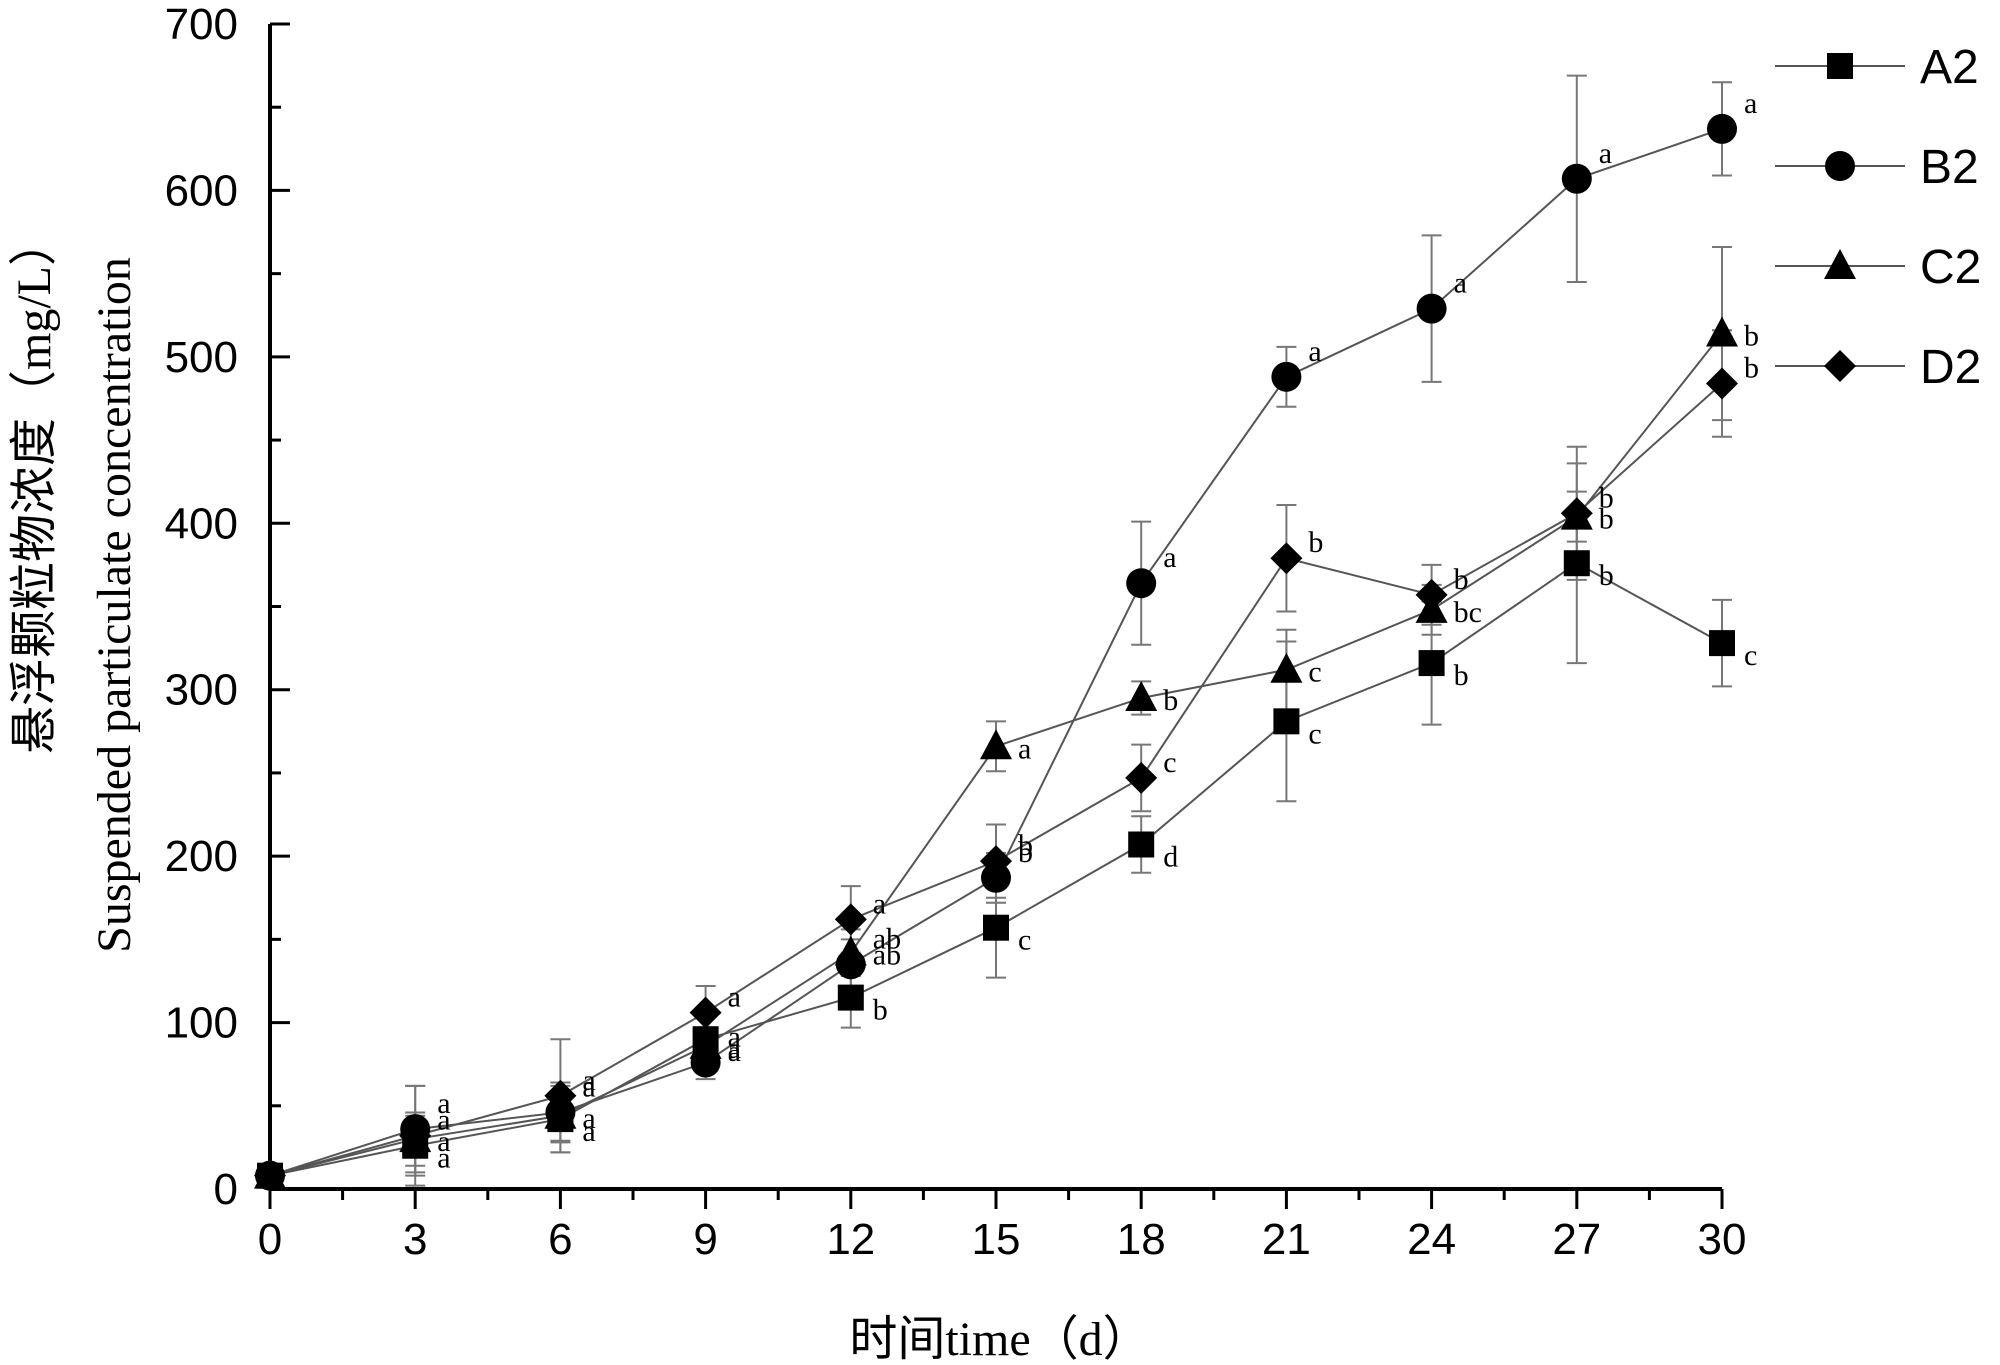 This screenshot has width=2000, height=1365. I want to click on sig-label-c2: ab, so click(887, 955).